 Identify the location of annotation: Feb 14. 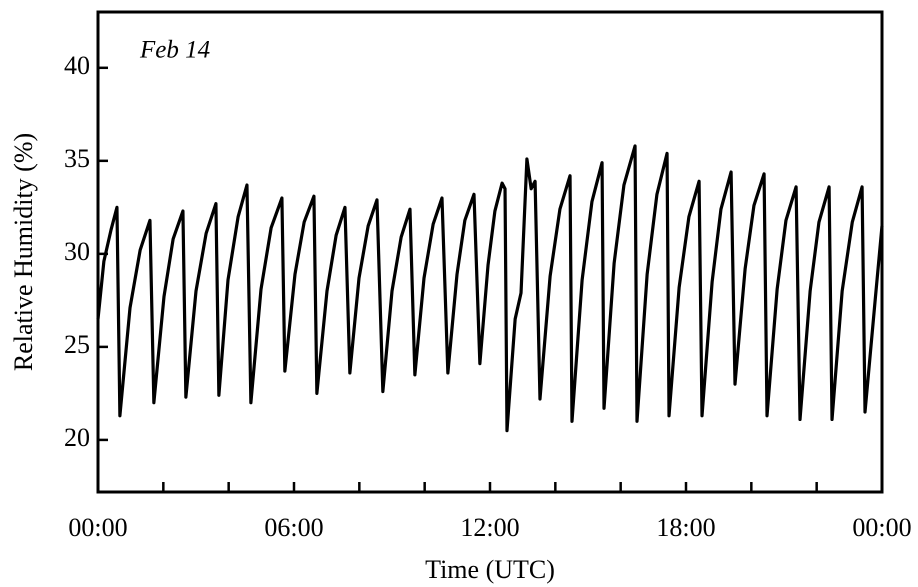
(174, 50).